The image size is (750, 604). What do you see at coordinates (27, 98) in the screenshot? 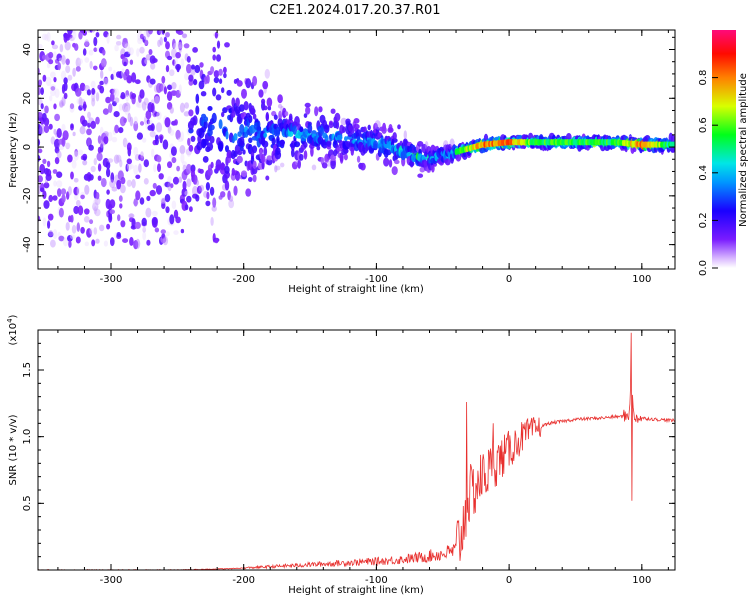
I see `y-tick-label: 20` at bounding box center [27, 98].